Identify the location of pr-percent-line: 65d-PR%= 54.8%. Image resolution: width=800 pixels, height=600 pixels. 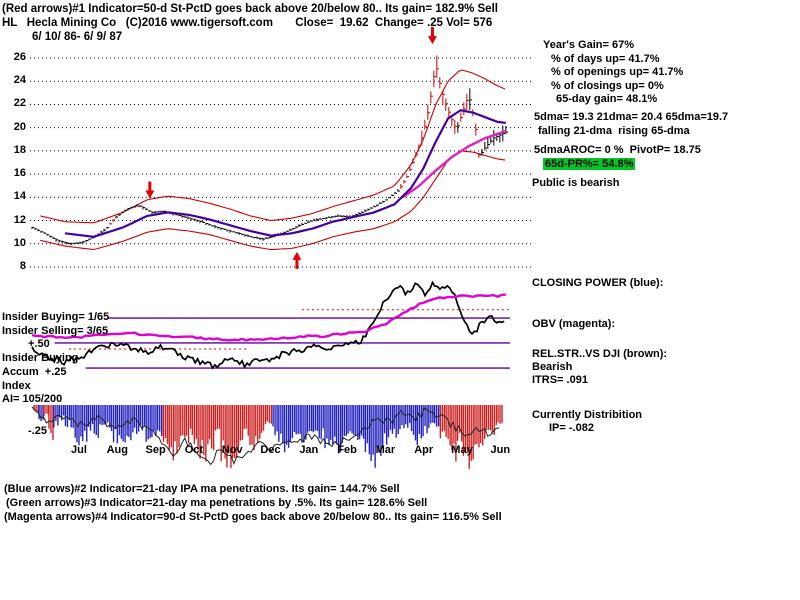
(589, 164).